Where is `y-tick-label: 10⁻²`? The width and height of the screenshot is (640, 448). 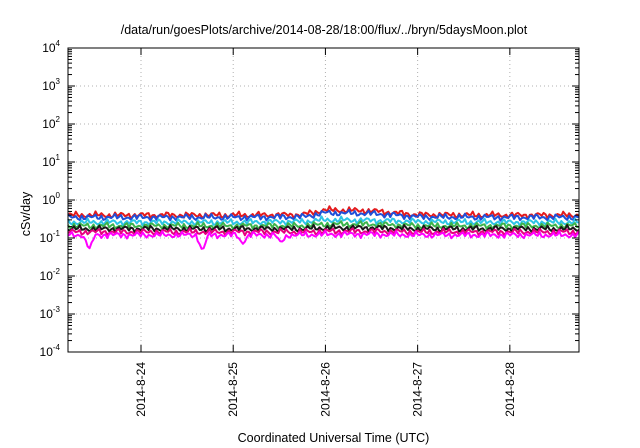 y-tick-label: 10⁻² is located at coordinates (50, 275).